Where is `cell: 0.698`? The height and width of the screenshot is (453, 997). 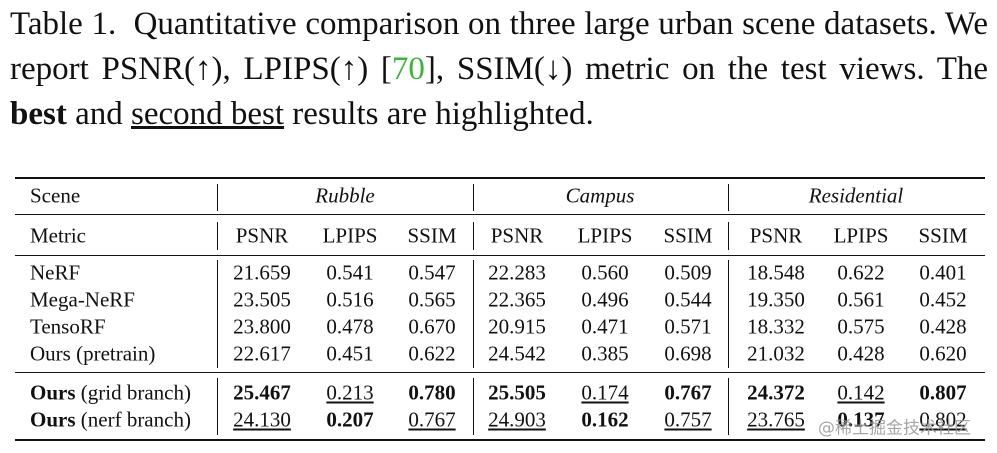 cell: 0.698 is located at coordinates (688, 353).